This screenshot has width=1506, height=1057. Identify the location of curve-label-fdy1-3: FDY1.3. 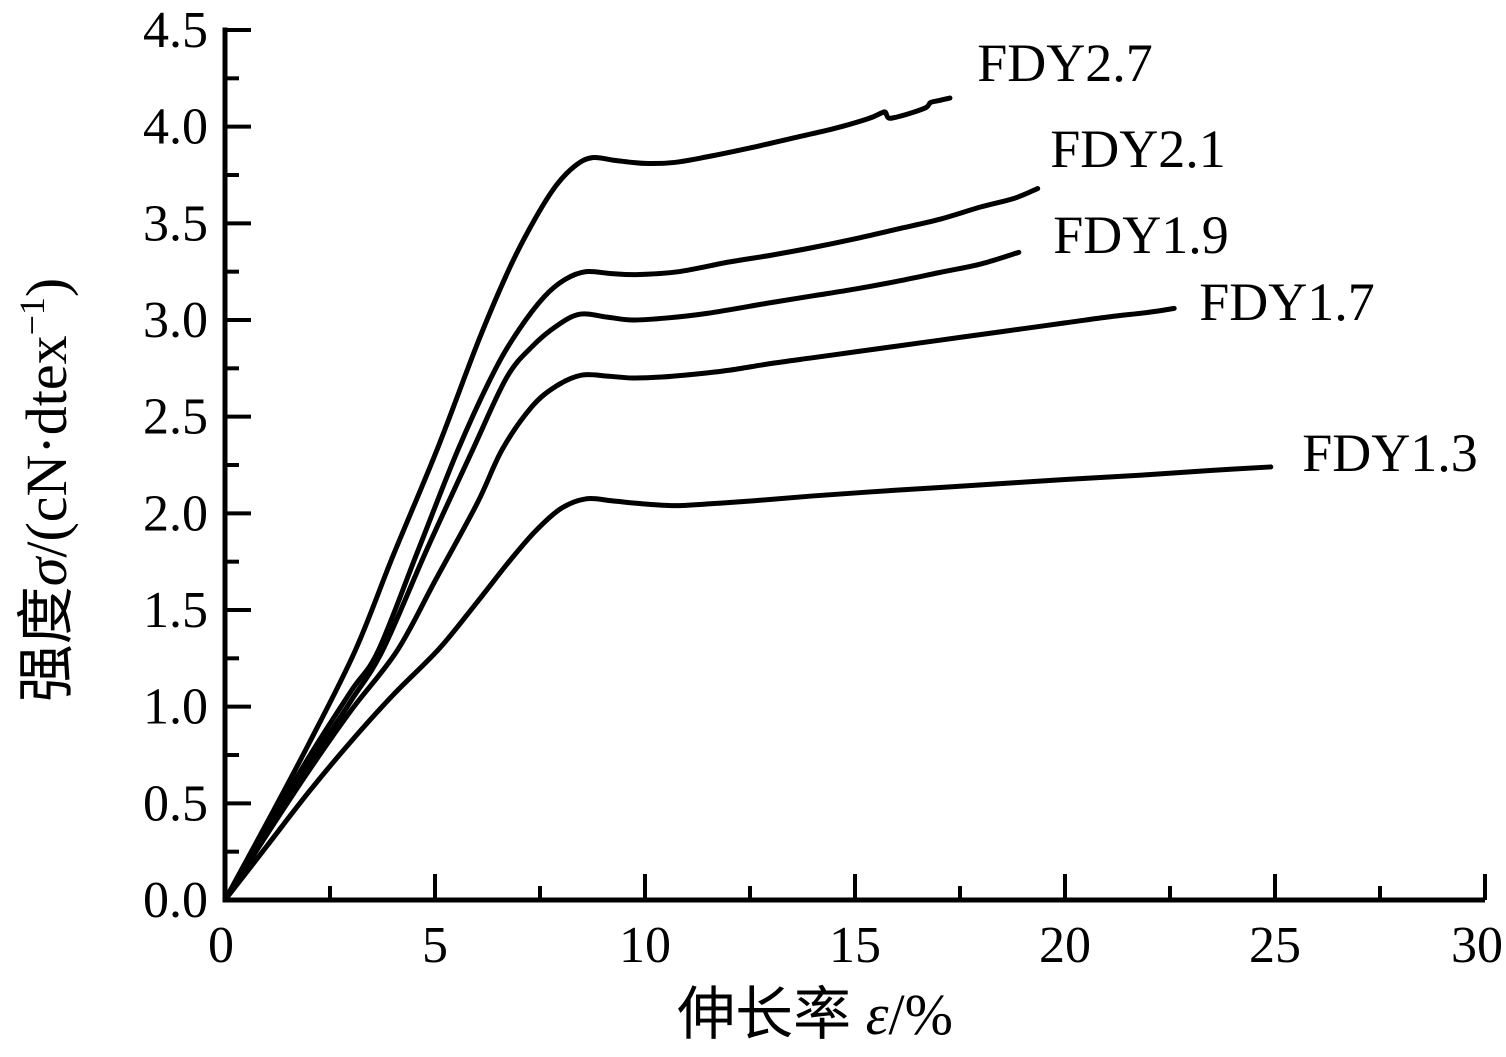
(1390, 453).